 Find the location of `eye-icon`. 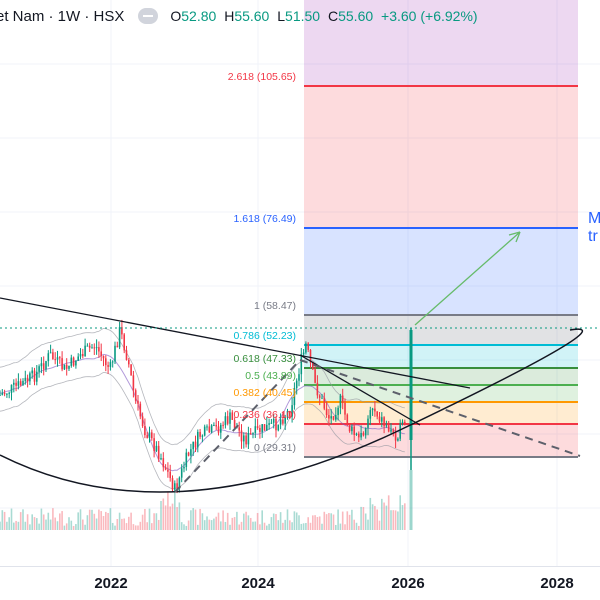

eye-icon is located at coordinates (148, 16).